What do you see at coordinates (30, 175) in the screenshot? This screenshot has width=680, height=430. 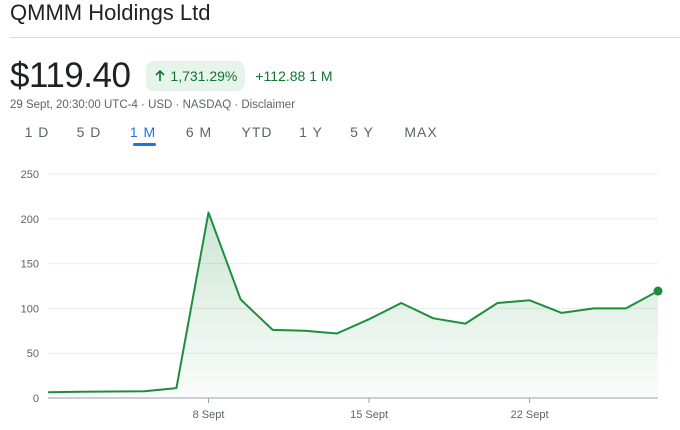 I see `y-tick-label: 250` at bounding box center [30, 175].